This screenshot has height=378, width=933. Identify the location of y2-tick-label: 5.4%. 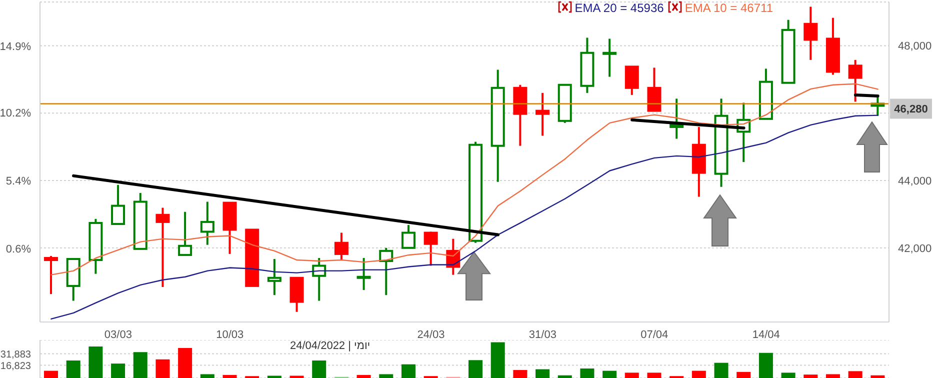
(19, 181).